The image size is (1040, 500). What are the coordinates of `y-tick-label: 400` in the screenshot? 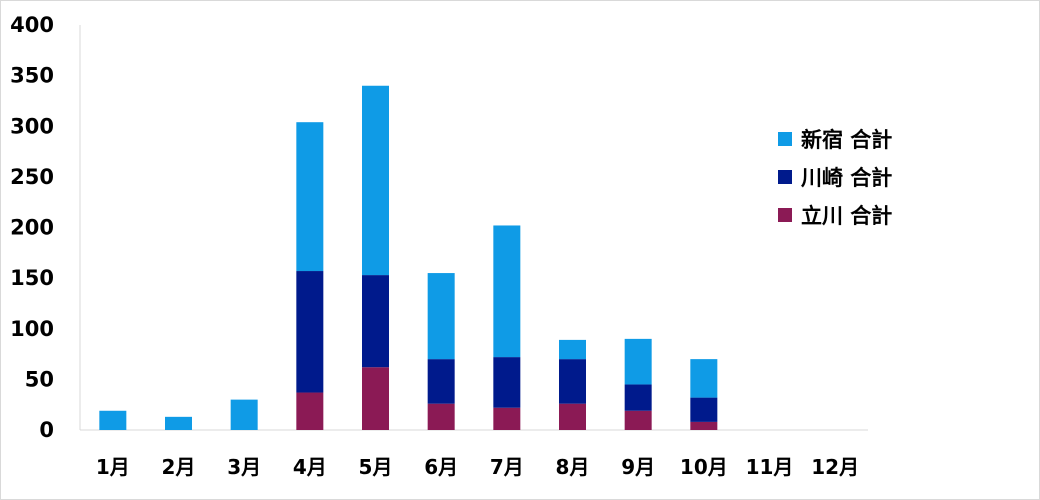 It's located at (32, 25).